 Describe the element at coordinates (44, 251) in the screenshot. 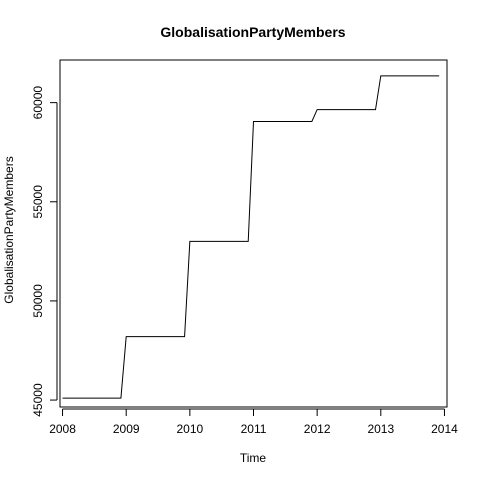

I see `y-axis: 45000 50000 55000 60000` at that location.